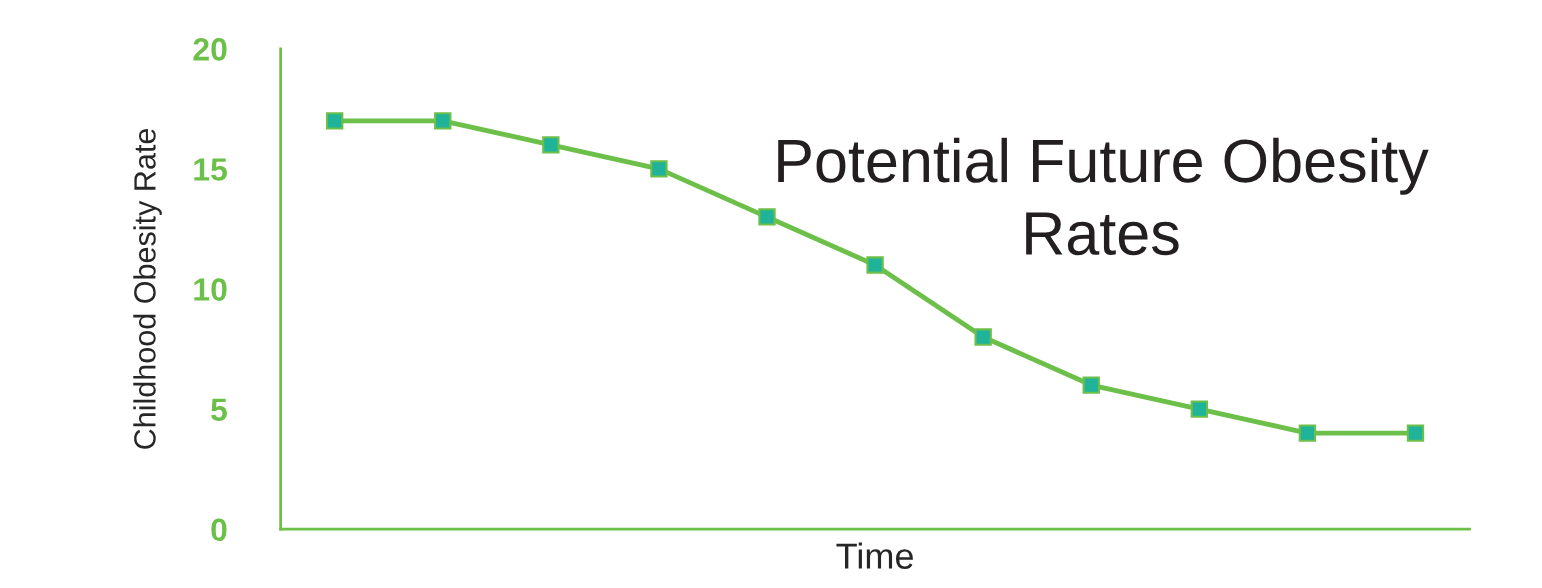 This screenshot has height=588, width=1542. I want to click on x-axis-title: Time, so click(874, 555).